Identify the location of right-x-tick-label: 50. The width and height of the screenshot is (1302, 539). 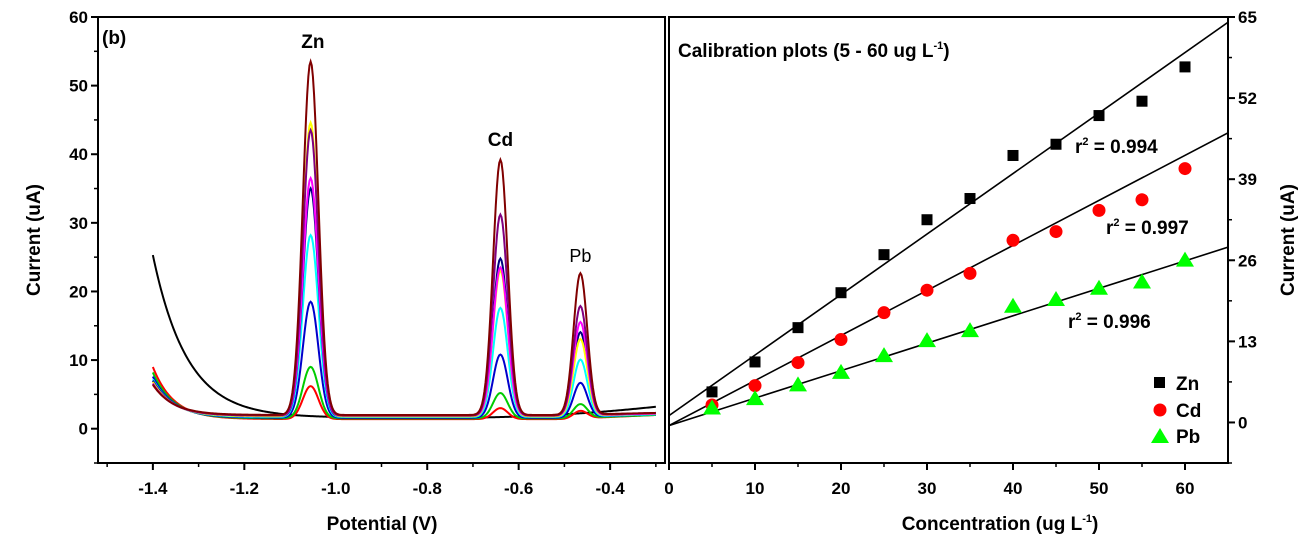
(1099, 488).